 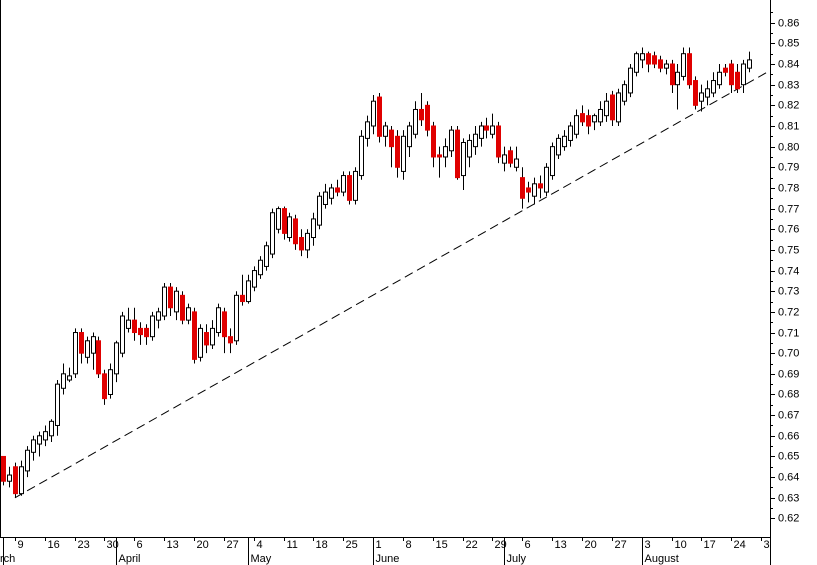 I want to click on x-tick-label: 25, so click(x=352, y=545).